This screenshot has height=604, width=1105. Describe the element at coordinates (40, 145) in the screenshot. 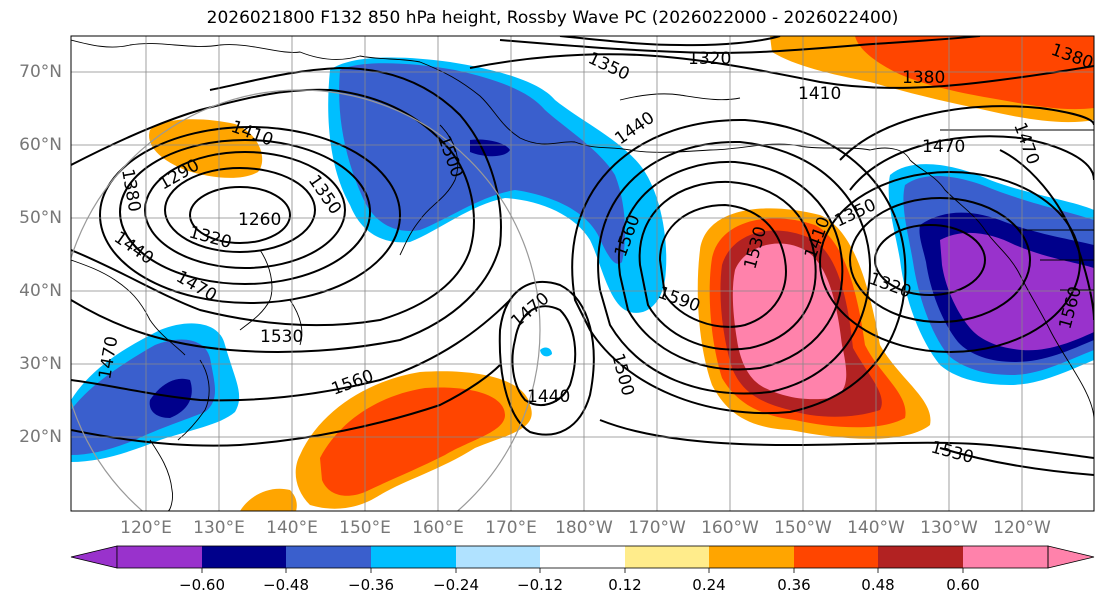

I see `lat-label-60n: 60°N` at that location.